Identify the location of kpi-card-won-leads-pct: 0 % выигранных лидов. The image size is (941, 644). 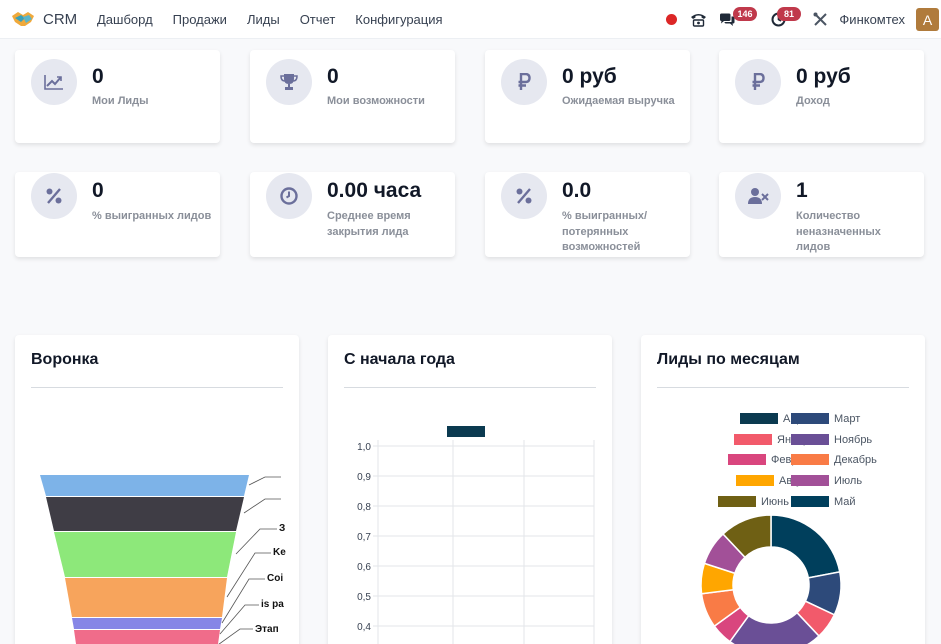
(117, 214).